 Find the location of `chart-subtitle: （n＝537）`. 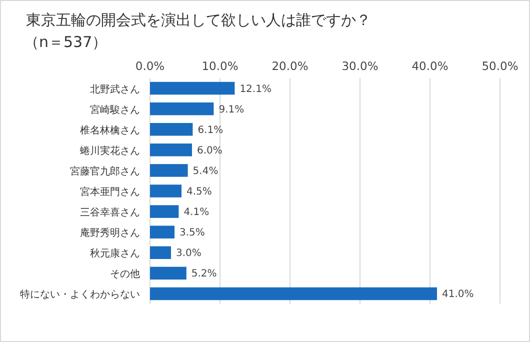

chart-subtitle: （n＝537） is located at coordinates (66, 42).